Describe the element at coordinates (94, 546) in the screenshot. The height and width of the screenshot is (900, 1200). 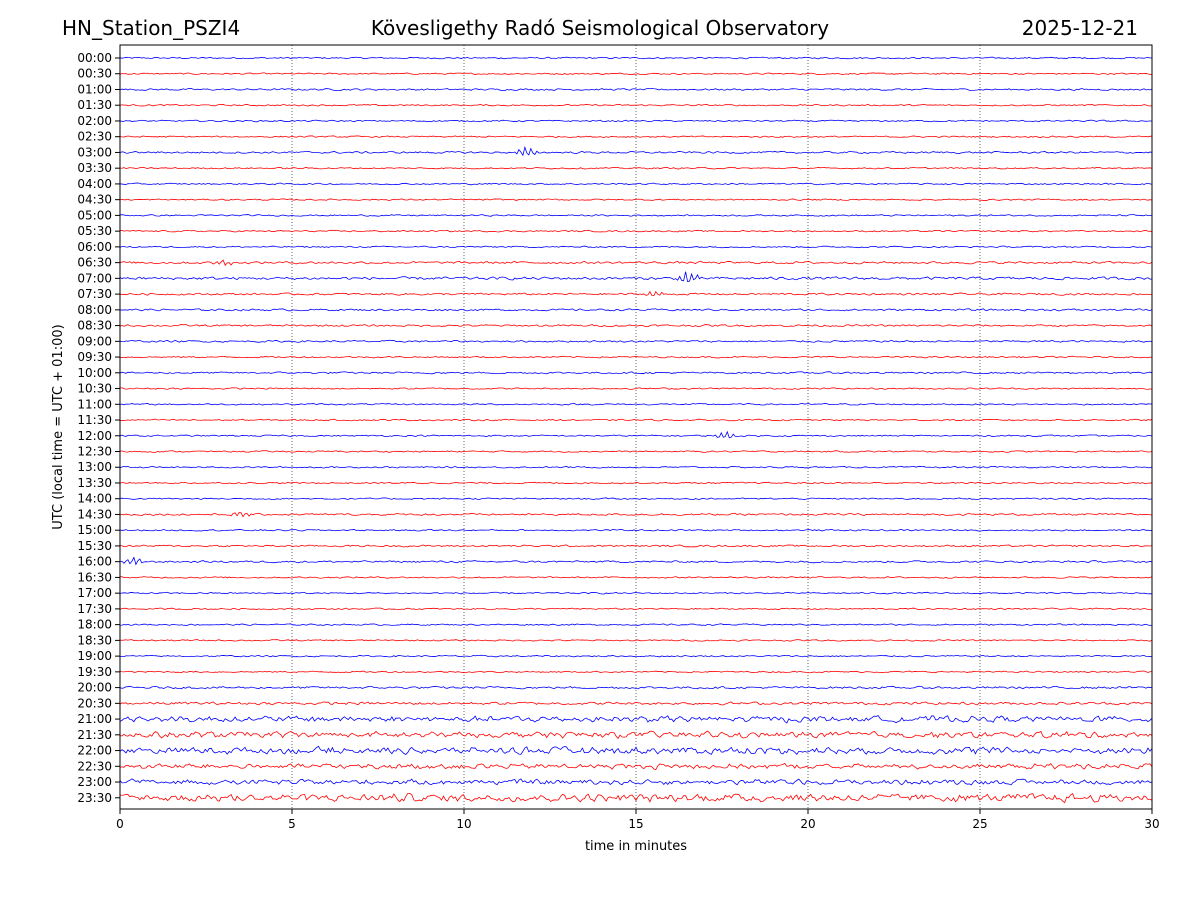
I see `y-tick-label: 15:30` at that location.